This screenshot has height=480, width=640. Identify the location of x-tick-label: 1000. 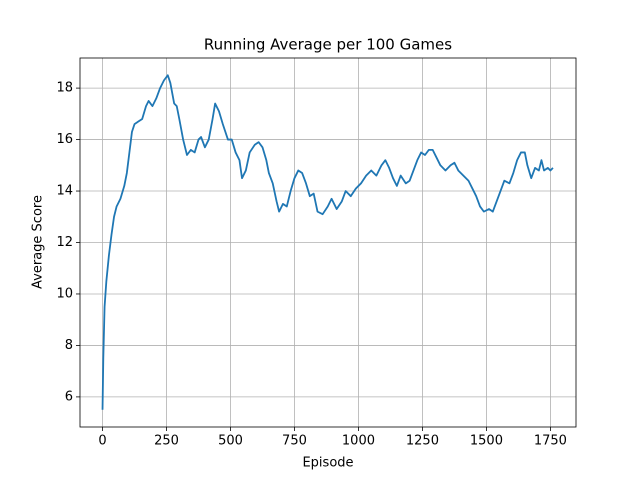
(358, 441).